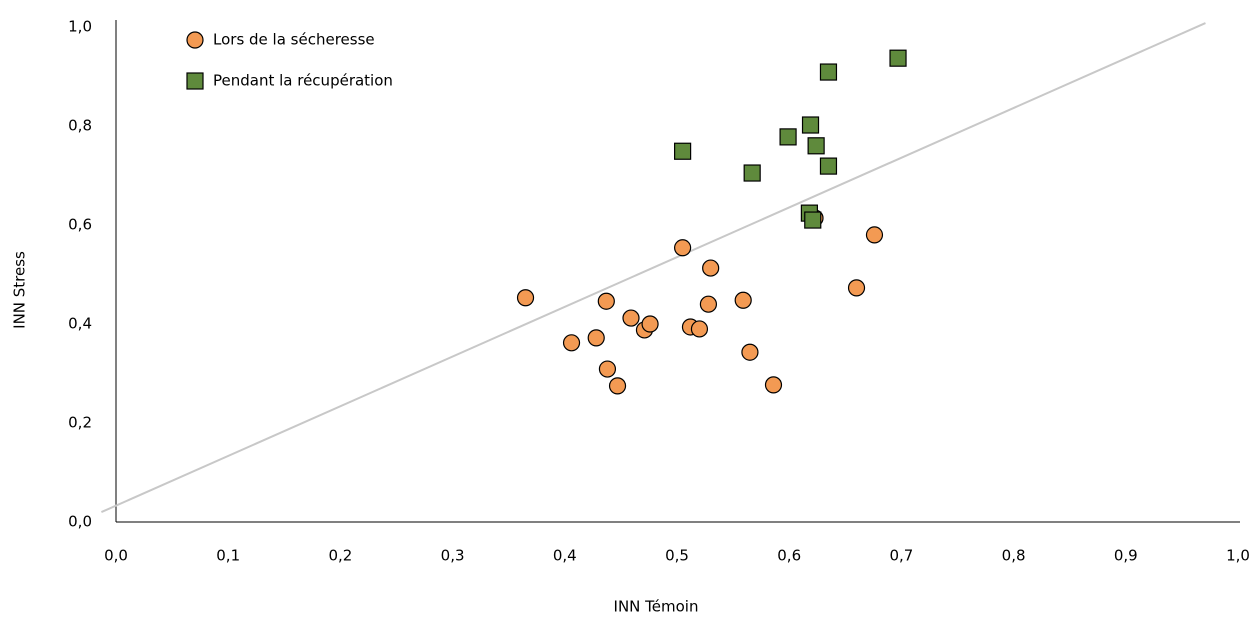 The height and width of the screenshot is (617, 1253). I want to click on y-tick-label: 0,2, so click(80, 423).